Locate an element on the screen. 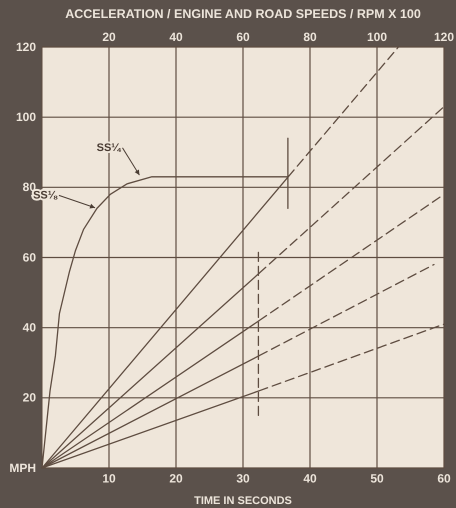 Image resolution: width=456 pixels, height=508 pixels. x2-tick-label: 60 is located at coordinates (243, 37).